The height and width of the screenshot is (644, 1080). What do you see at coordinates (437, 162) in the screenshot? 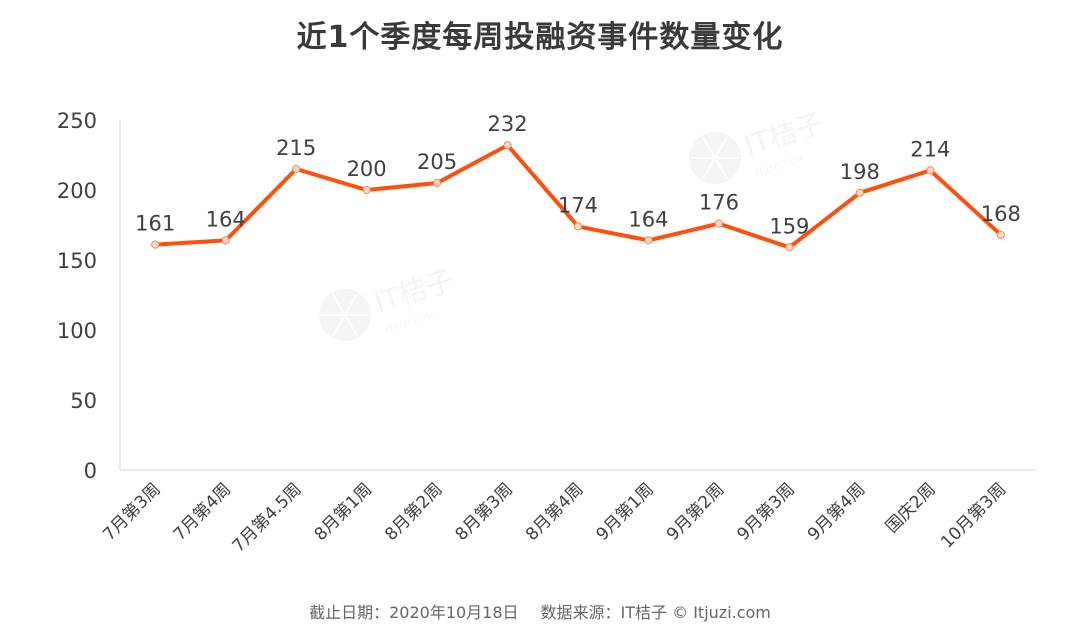
I see `data-label: 205` at bounding box center [437, 162].